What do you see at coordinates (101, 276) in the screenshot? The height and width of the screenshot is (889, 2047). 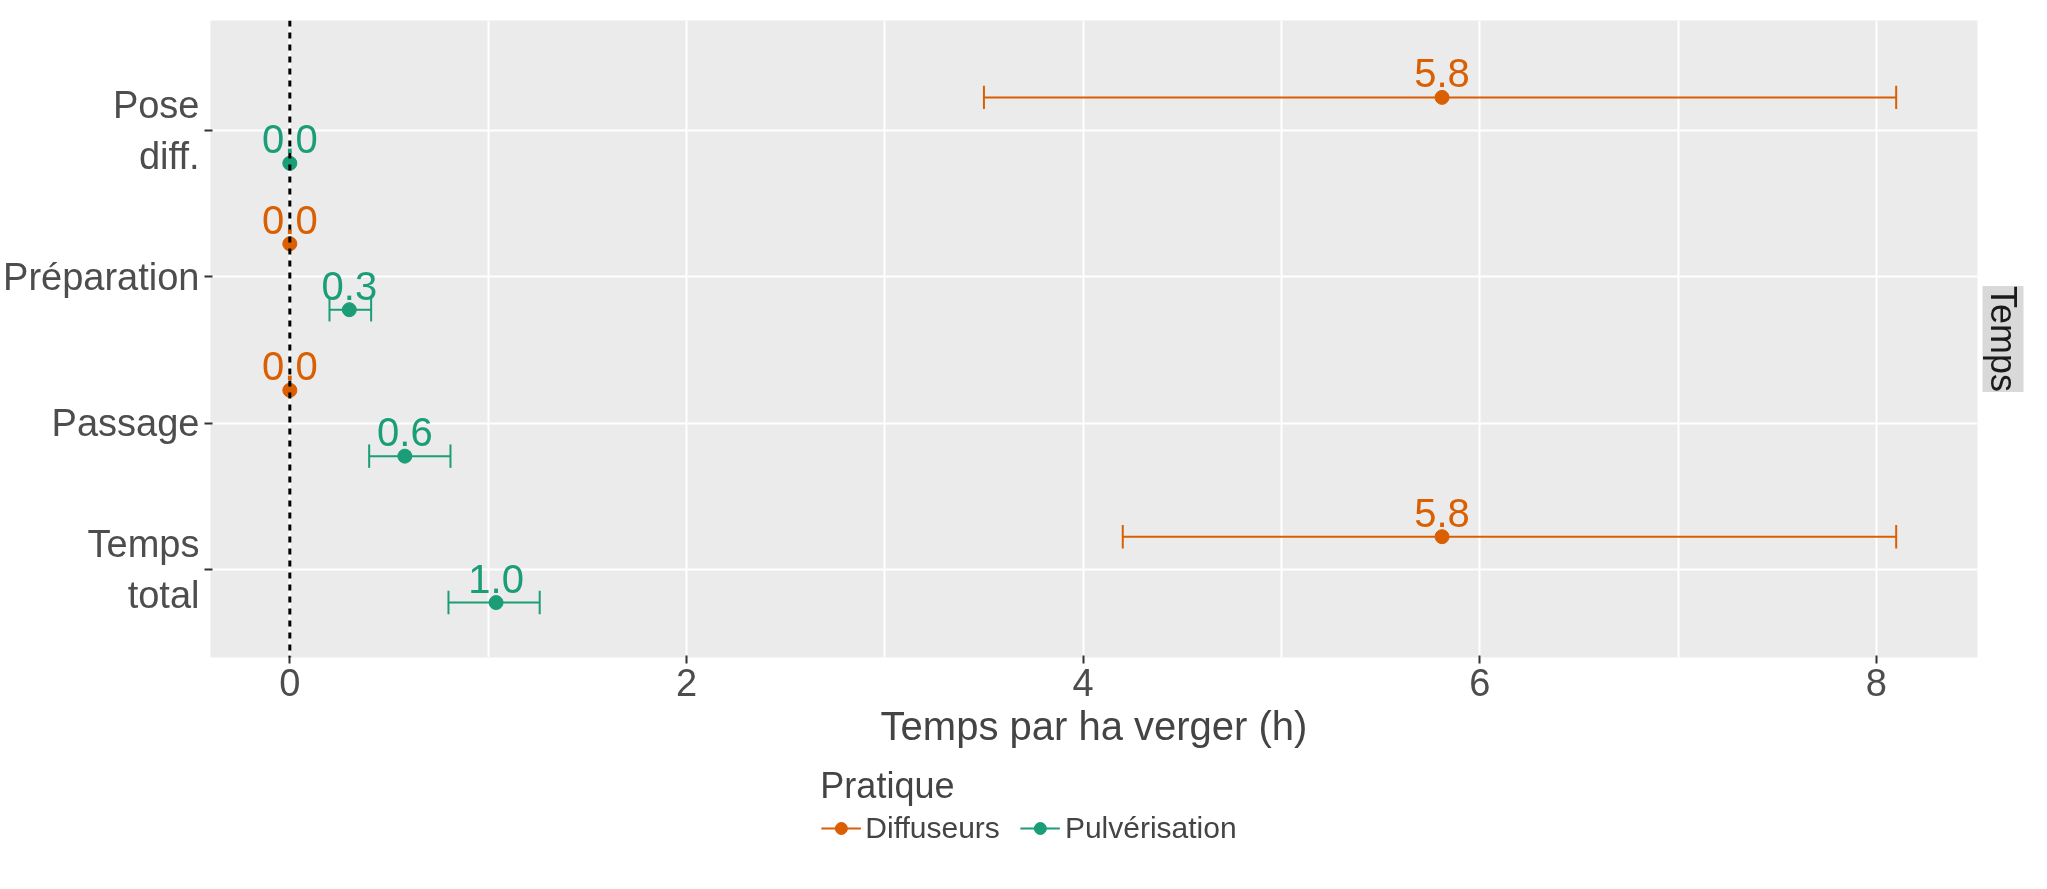 I see `y-tick-label: Préparation` at bounding box center [101, 276].